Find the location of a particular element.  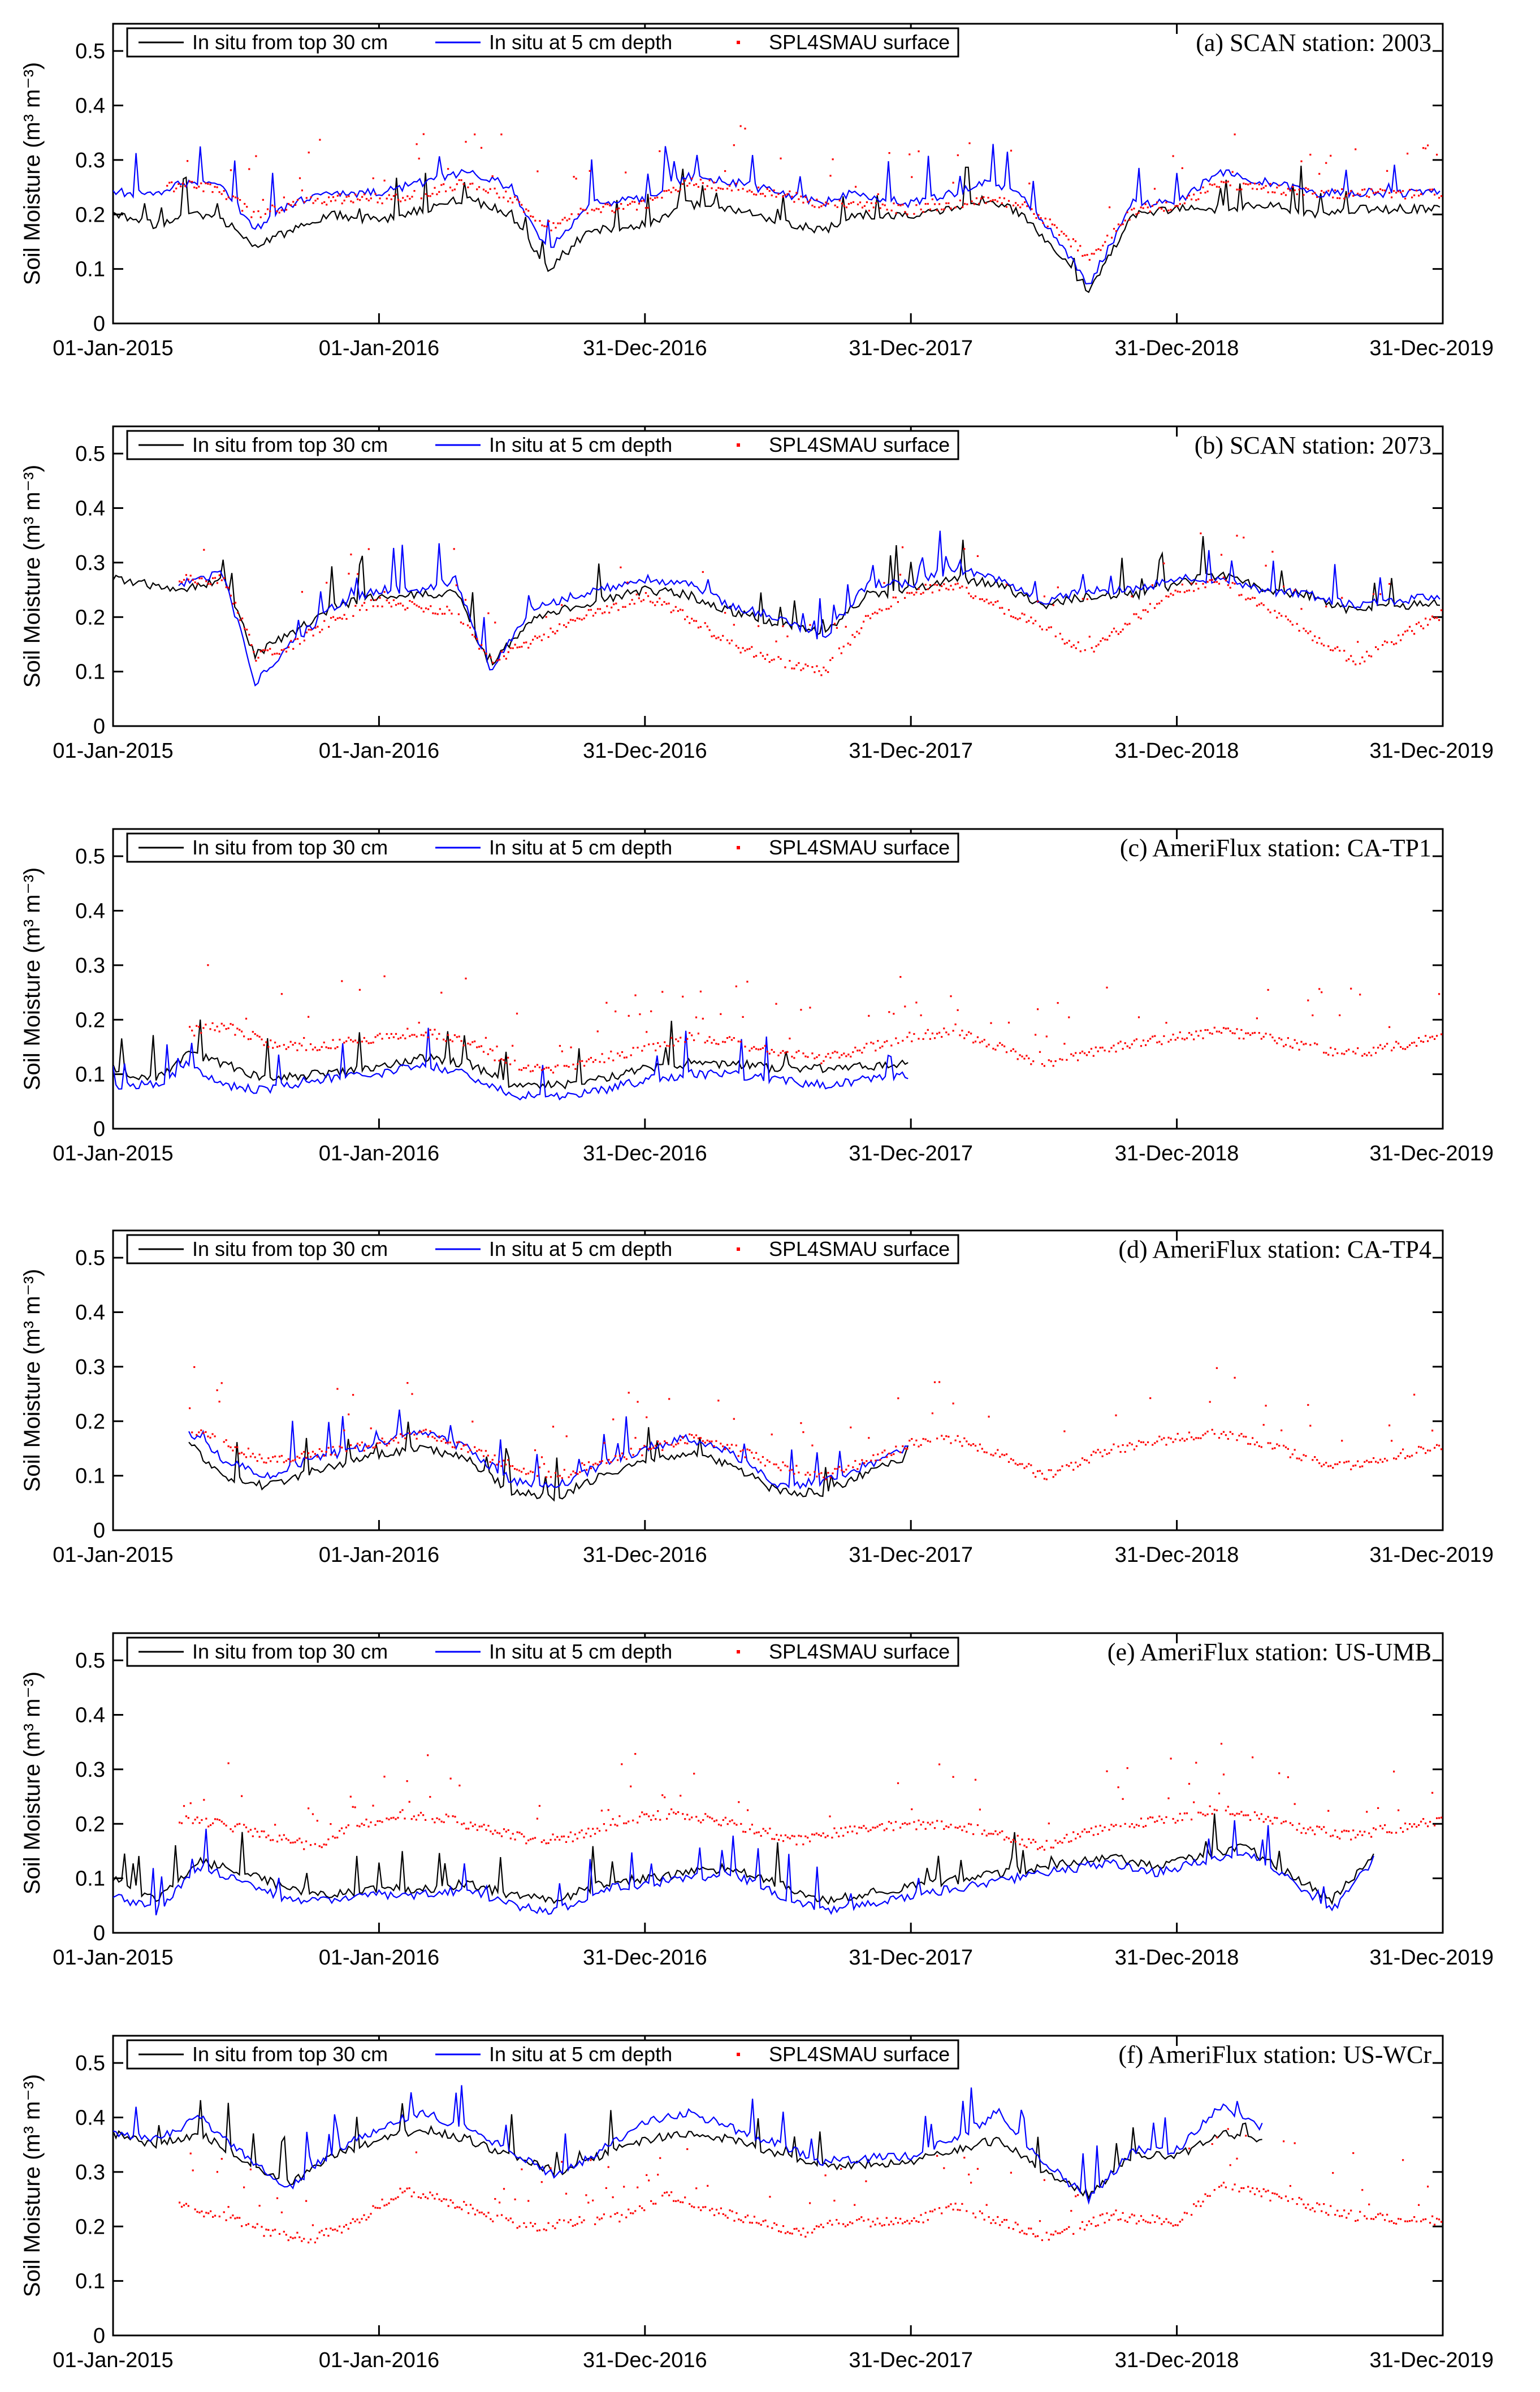

series-line-depth5 is located at coordinates (776, 214).